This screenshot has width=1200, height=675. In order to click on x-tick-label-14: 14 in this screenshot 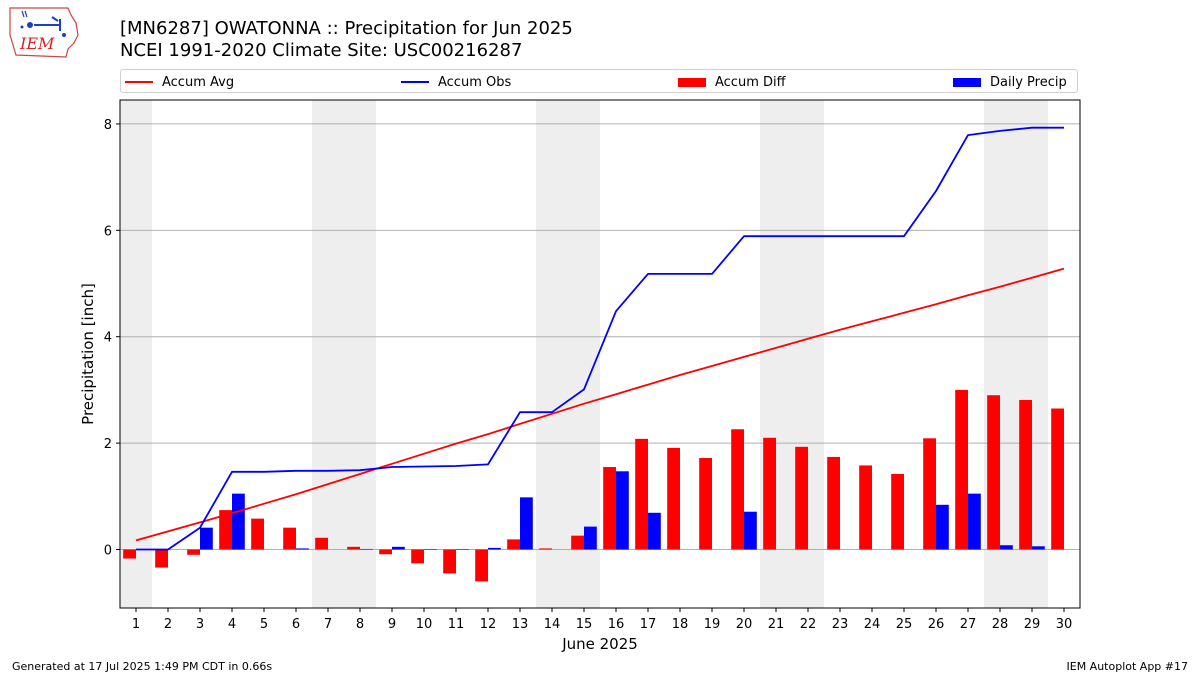, I will do `click(552, 624)`.